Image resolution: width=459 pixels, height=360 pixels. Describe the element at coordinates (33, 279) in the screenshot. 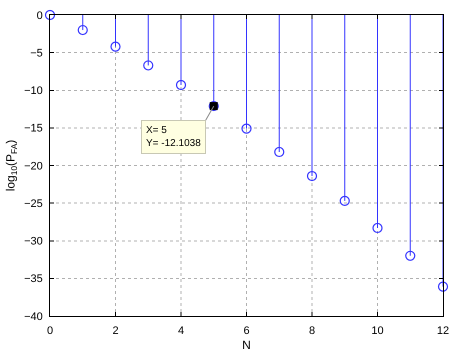

I see `y-tick-label: −35` at that location.